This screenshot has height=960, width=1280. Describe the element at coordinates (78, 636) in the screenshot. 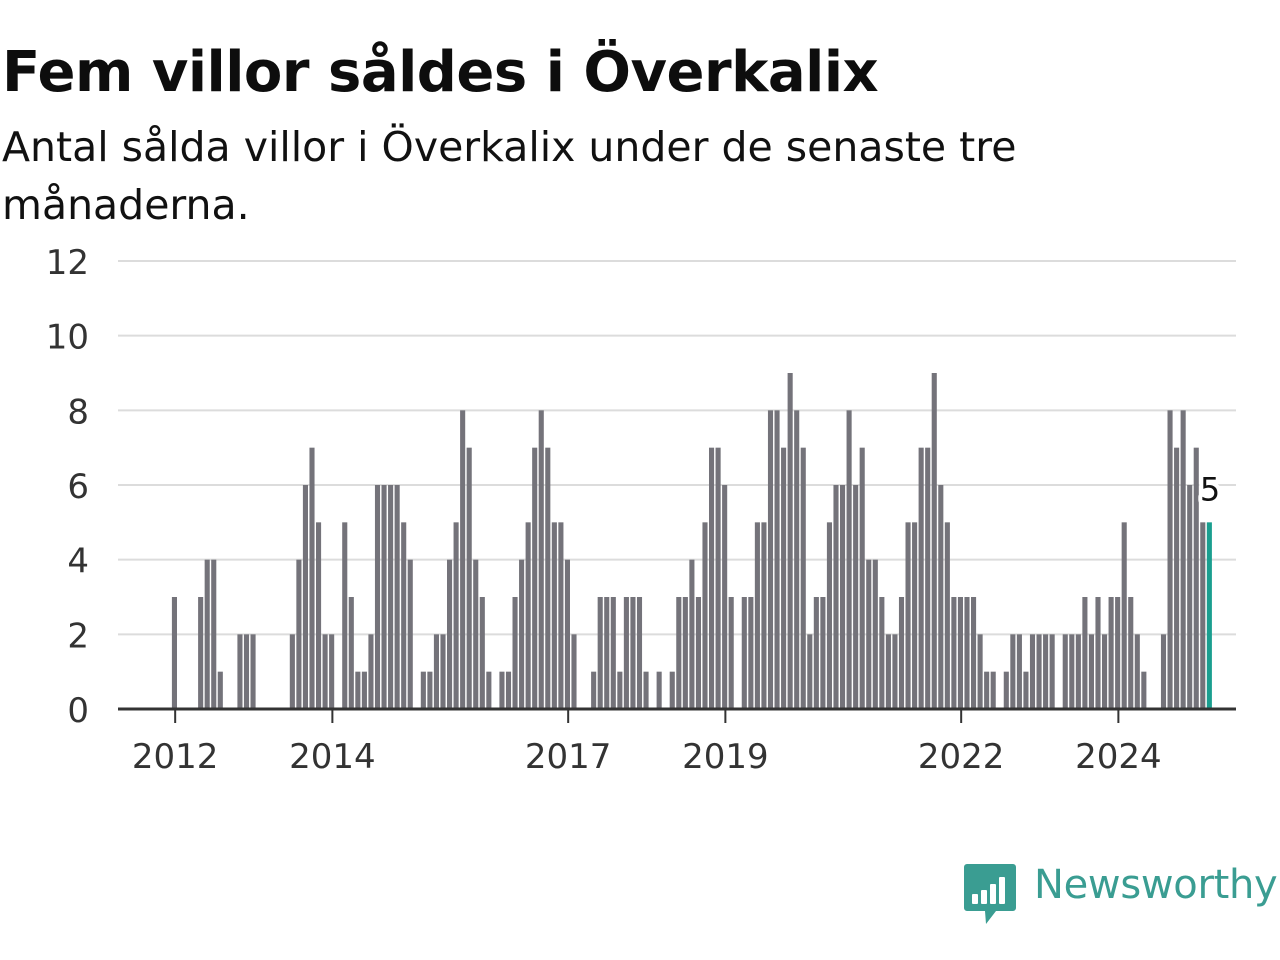

I see `y-tick-label: 2` at that location.